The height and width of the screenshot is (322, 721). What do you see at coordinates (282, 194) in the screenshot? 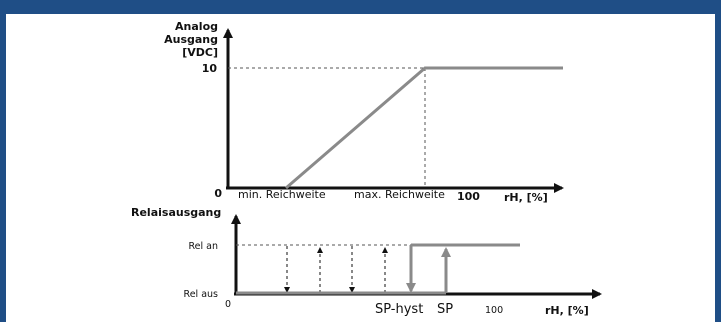
I see `top-x-min-label: min. Reichweite` at bounding box center [282, 194].